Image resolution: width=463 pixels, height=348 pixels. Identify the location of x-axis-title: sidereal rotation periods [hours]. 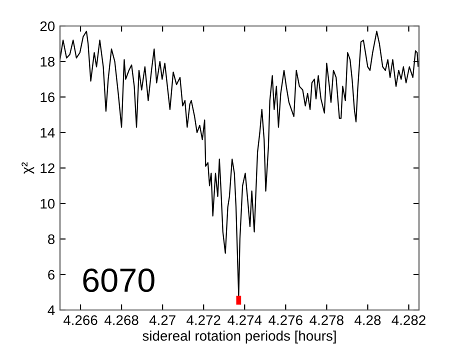
(239, 337).